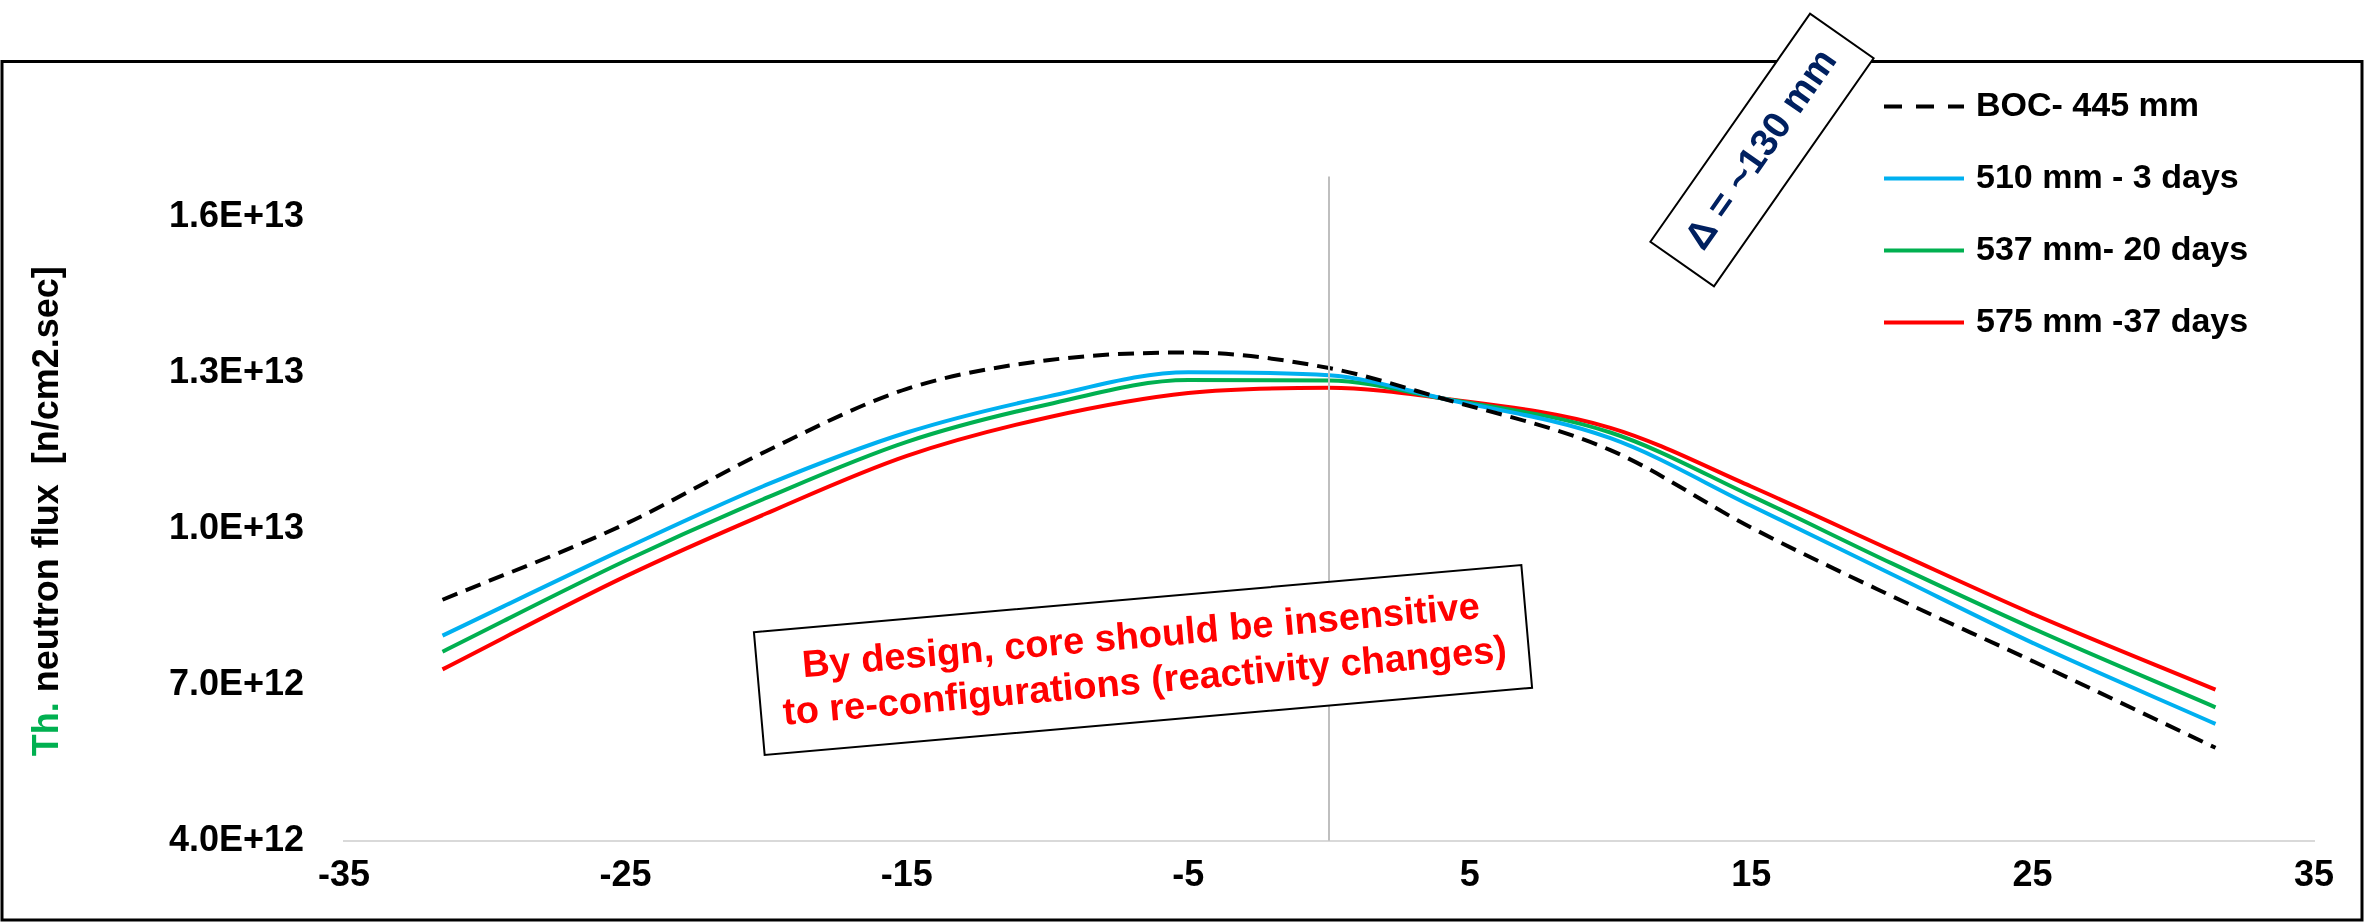 The width and height of the screenshot is (2364, 922). What do you see at coordinates (344, 874) in the screenshot?
I see `x-tick-label: -35` at bounding box center [344, 874].